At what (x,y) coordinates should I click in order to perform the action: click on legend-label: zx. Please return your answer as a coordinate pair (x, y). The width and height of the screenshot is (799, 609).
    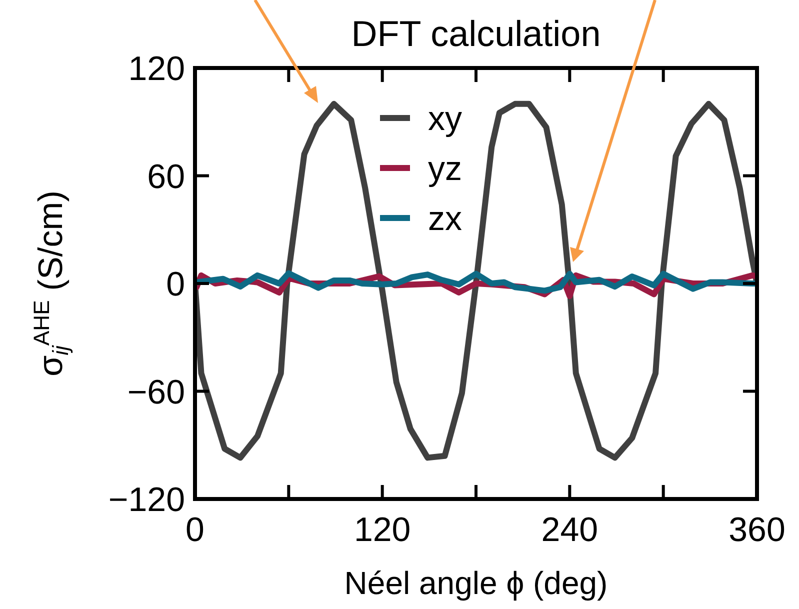
    Looking at the image, I should click on (445, 219).